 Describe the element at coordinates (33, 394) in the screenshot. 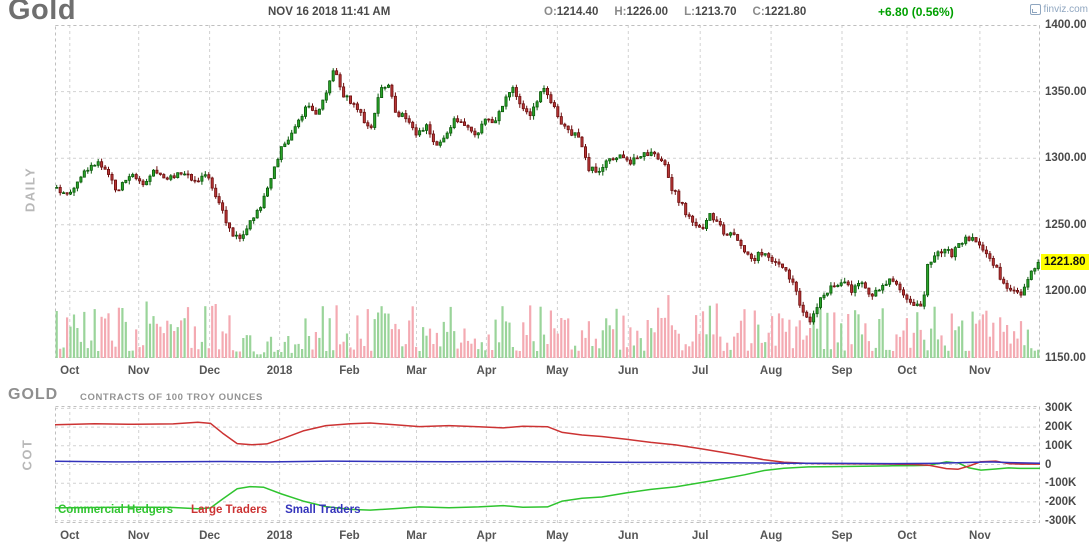

I see `cot-section-title: GOLD` at that location.